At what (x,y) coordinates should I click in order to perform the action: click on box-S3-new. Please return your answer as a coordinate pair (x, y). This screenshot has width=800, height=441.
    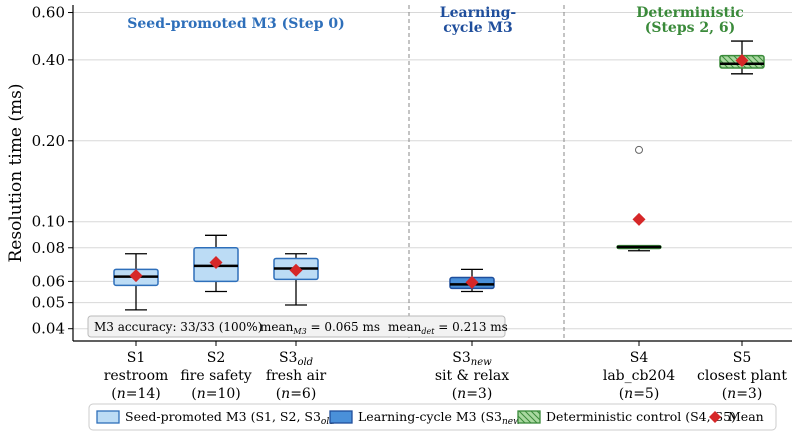
    Looking at the image, I should click on (472, 280).